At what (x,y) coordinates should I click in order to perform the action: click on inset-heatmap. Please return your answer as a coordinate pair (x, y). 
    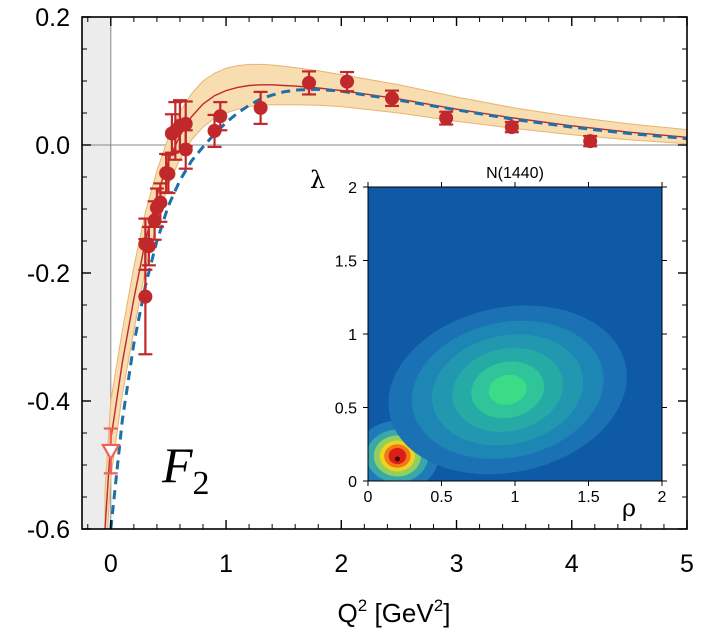
    Looking at the image, I should click on (497, 393).